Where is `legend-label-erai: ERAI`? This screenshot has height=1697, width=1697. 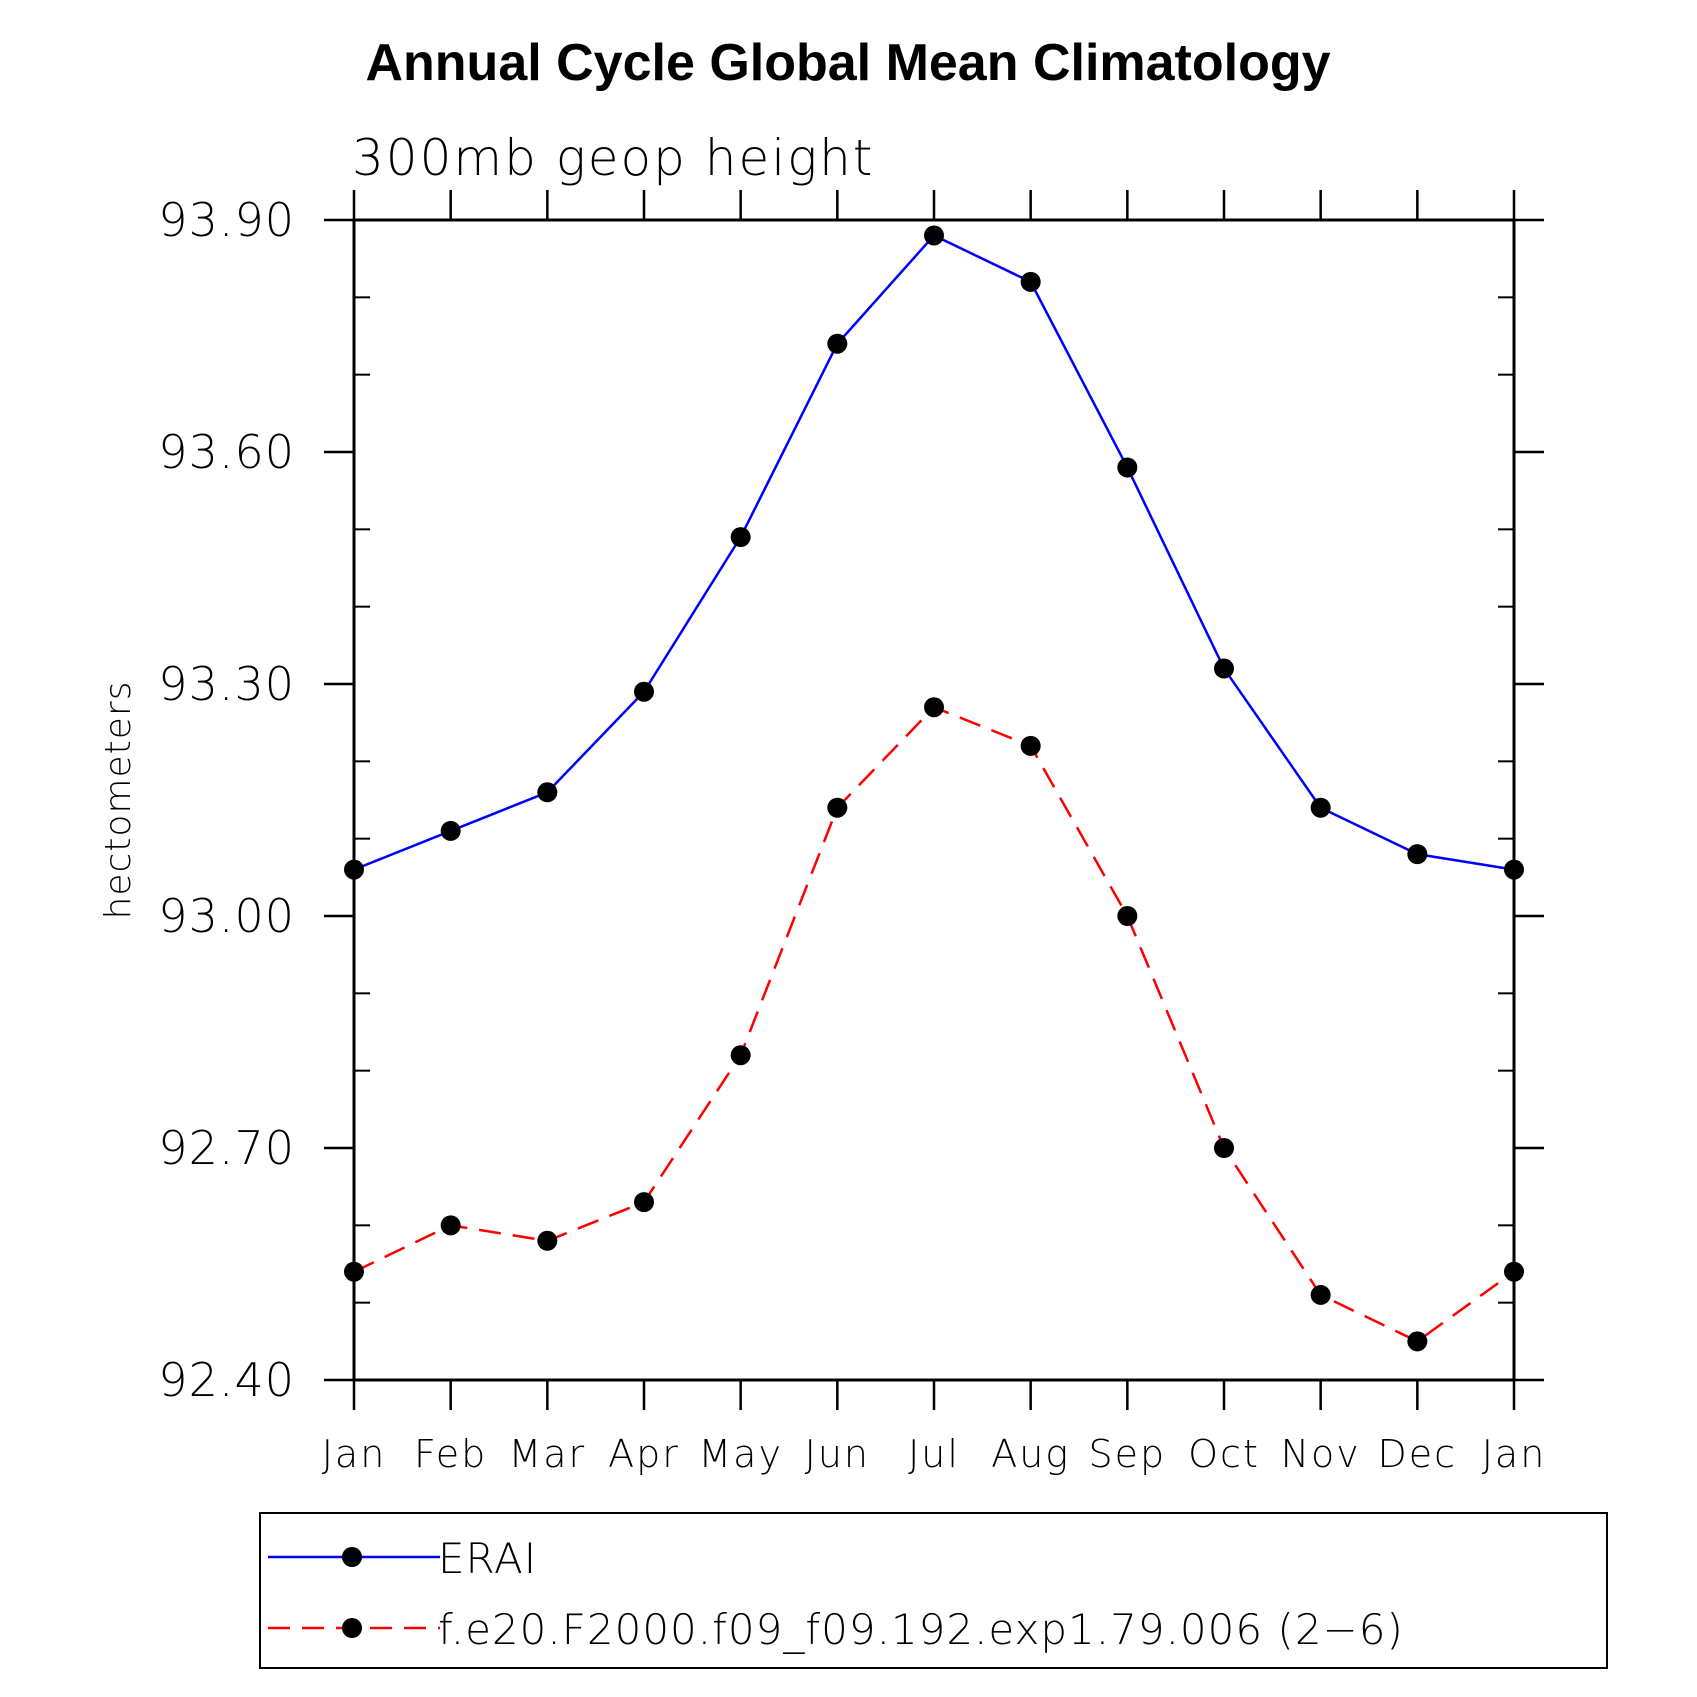 legend-label-erai: ERAI is located at coordinates (487, 1558).